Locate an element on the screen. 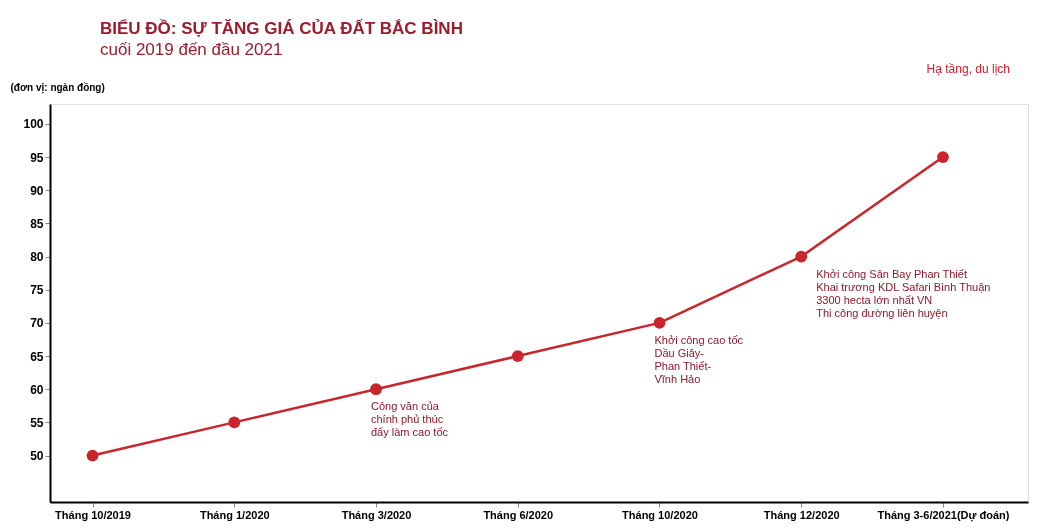 This screenshot has width=1048, height=530. x-tick-label: Tháng 3/2020 is located at coordinates (376, 514).